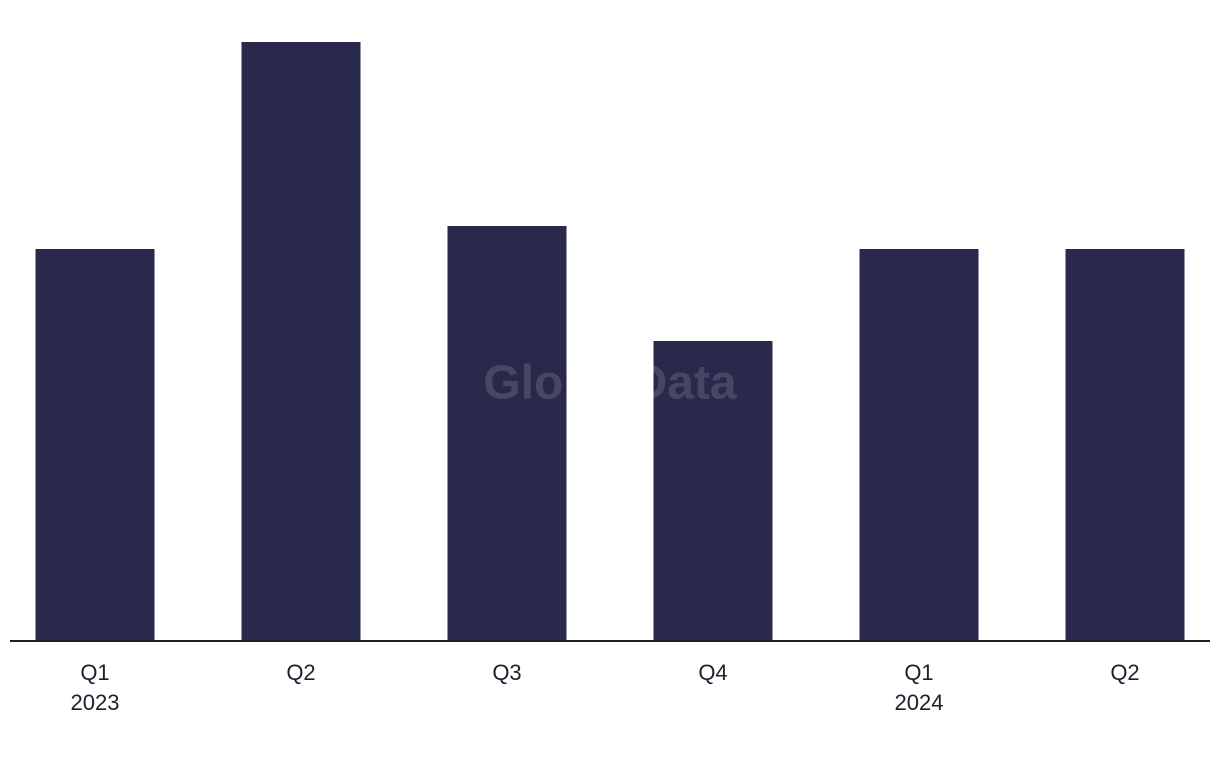  I want to click on watermark: GlobalData, so click(610, 383).